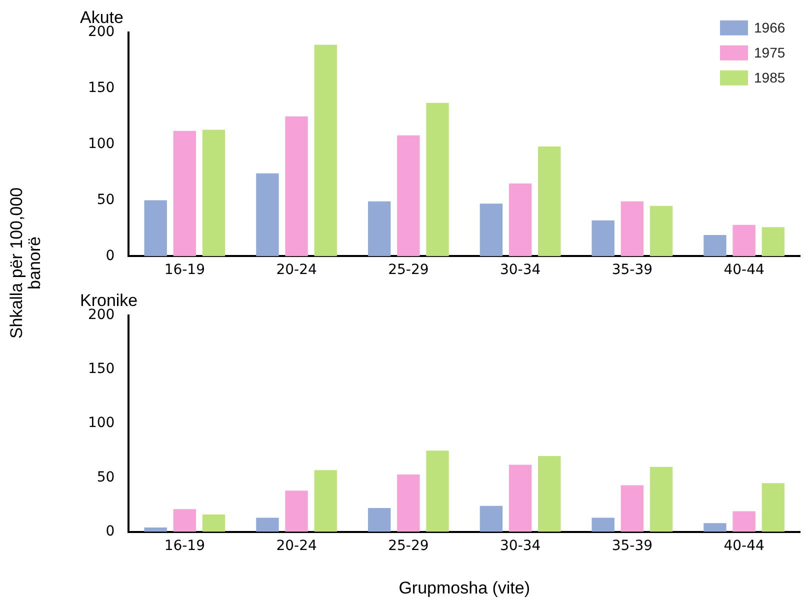 The height and width of the screenshot is (601, 810). Describe the element at coordinates (25, 263) in the screenshot. I see `y-axis-title: Shkalla për 100,000 banorë` at that location.